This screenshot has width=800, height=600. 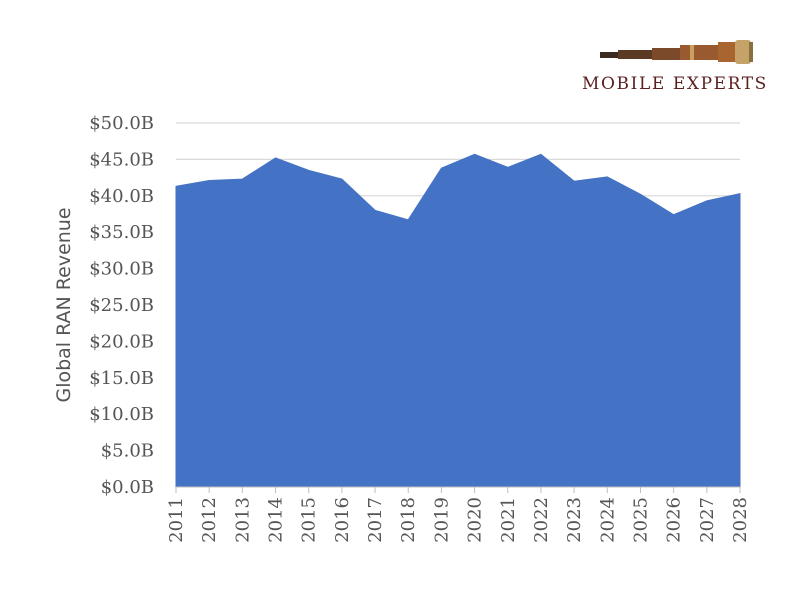 I want to click on x-tick-label: 2025, so click(x=640, y=520).